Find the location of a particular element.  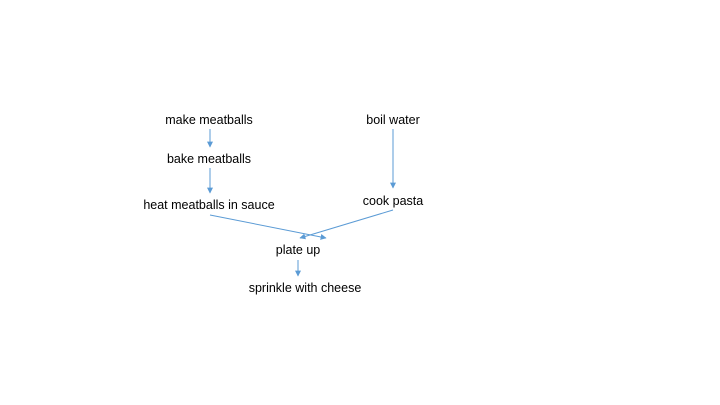

node-boil-water: boil water is located at coordinates (393, 119).